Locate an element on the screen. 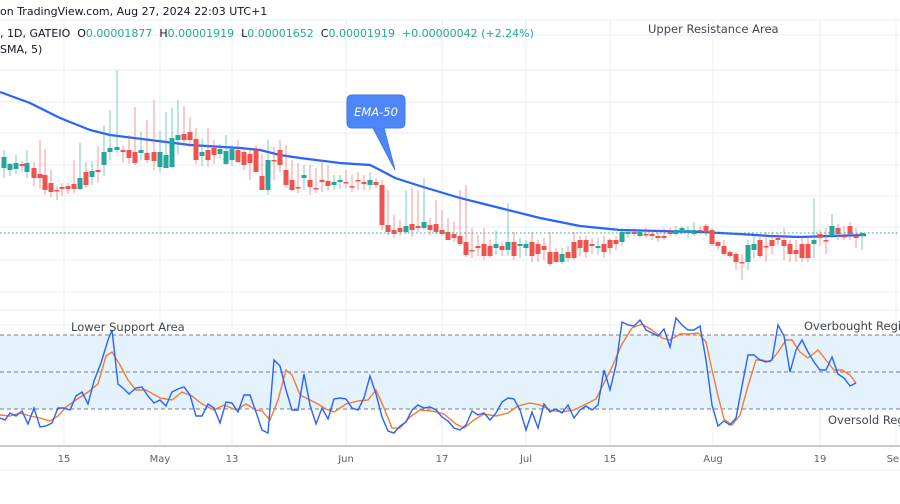  close-value: 0.00001919 is located at coordinates (361, 33).